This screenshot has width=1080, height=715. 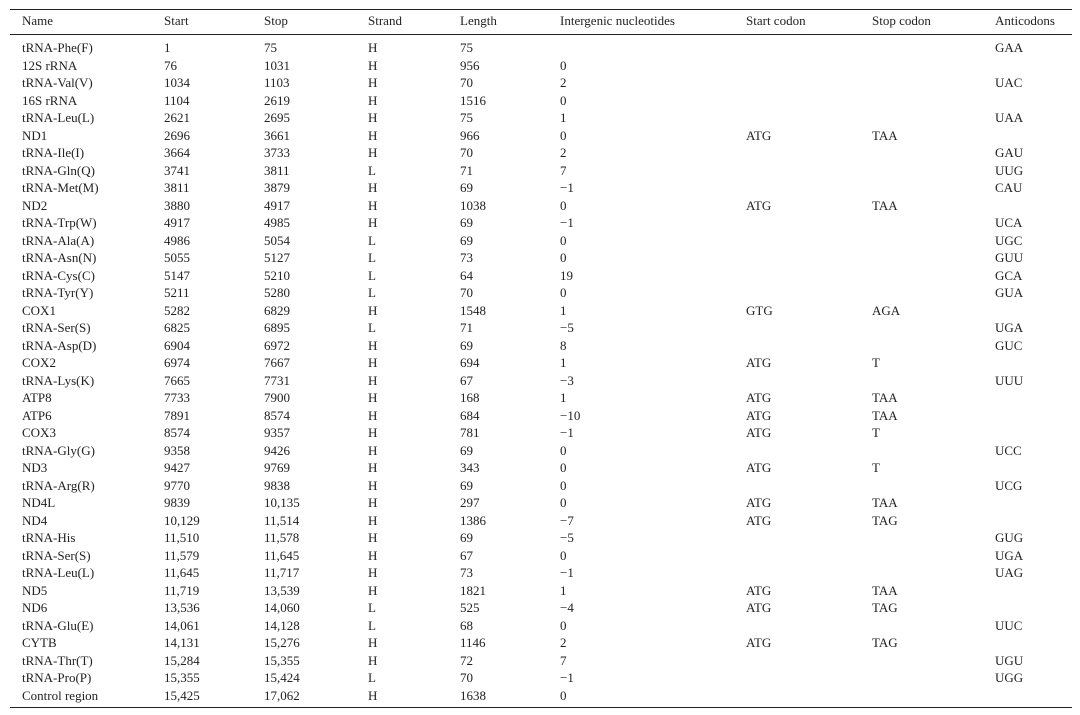 I want to click on table-cell: 966, so click(x=470, y=135).